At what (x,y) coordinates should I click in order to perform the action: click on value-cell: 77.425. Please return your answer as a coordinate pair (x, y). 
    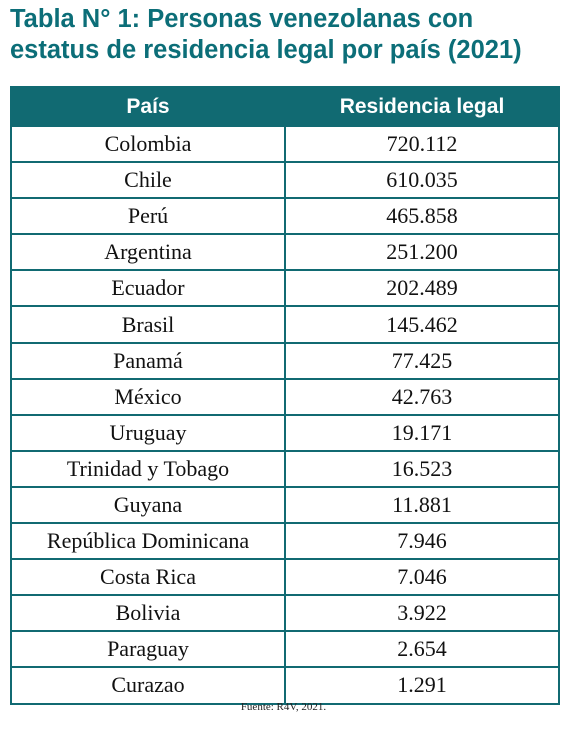
    Looking at the image, I should click on (422, 360).